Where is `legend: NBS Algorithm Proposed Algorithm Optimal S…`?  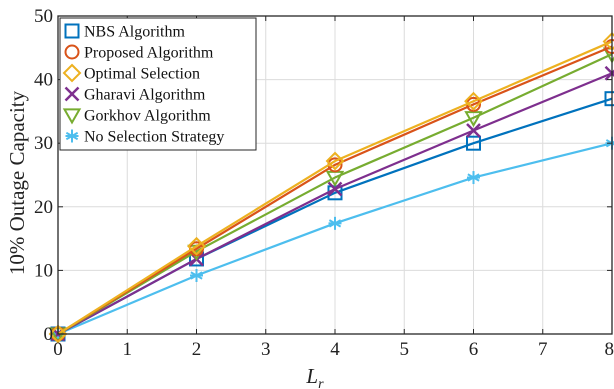 legend: NBS Algorithm Proposed Algorithm Optimal S… is located at coordinates (158, 84).